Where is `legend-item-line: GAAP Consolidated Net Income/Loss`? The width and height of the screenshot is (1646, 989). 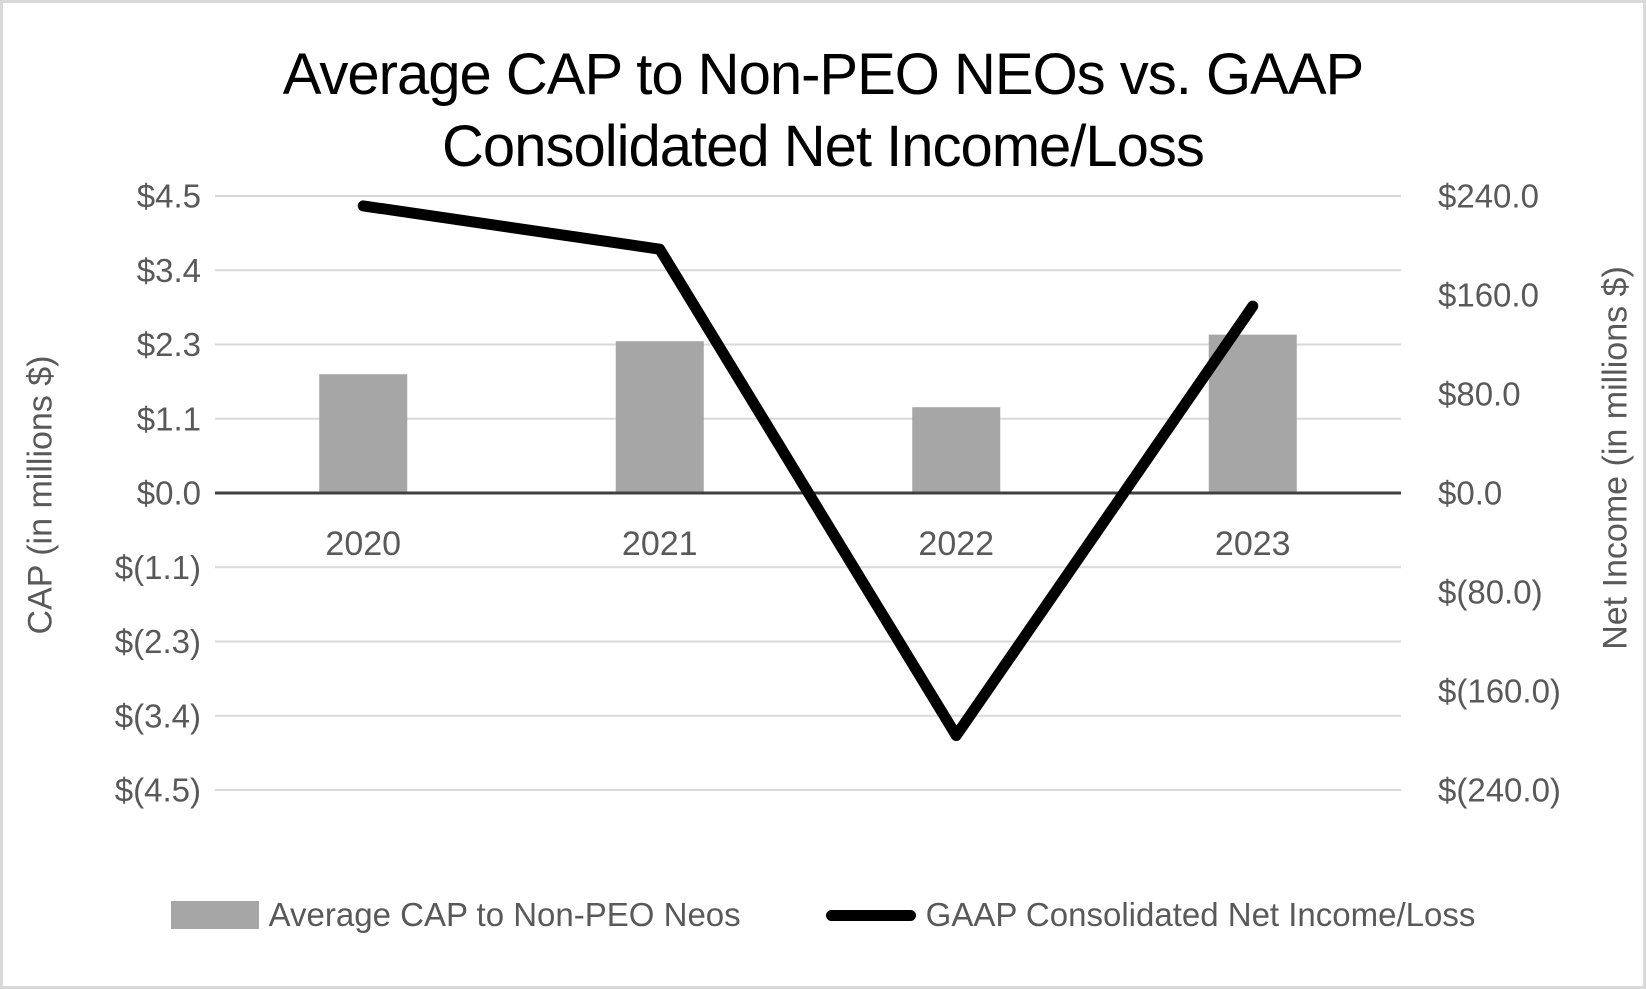 legend-item-line: GAAP Consolidated Net Income/Loss is located at coordinates (1150, 915).